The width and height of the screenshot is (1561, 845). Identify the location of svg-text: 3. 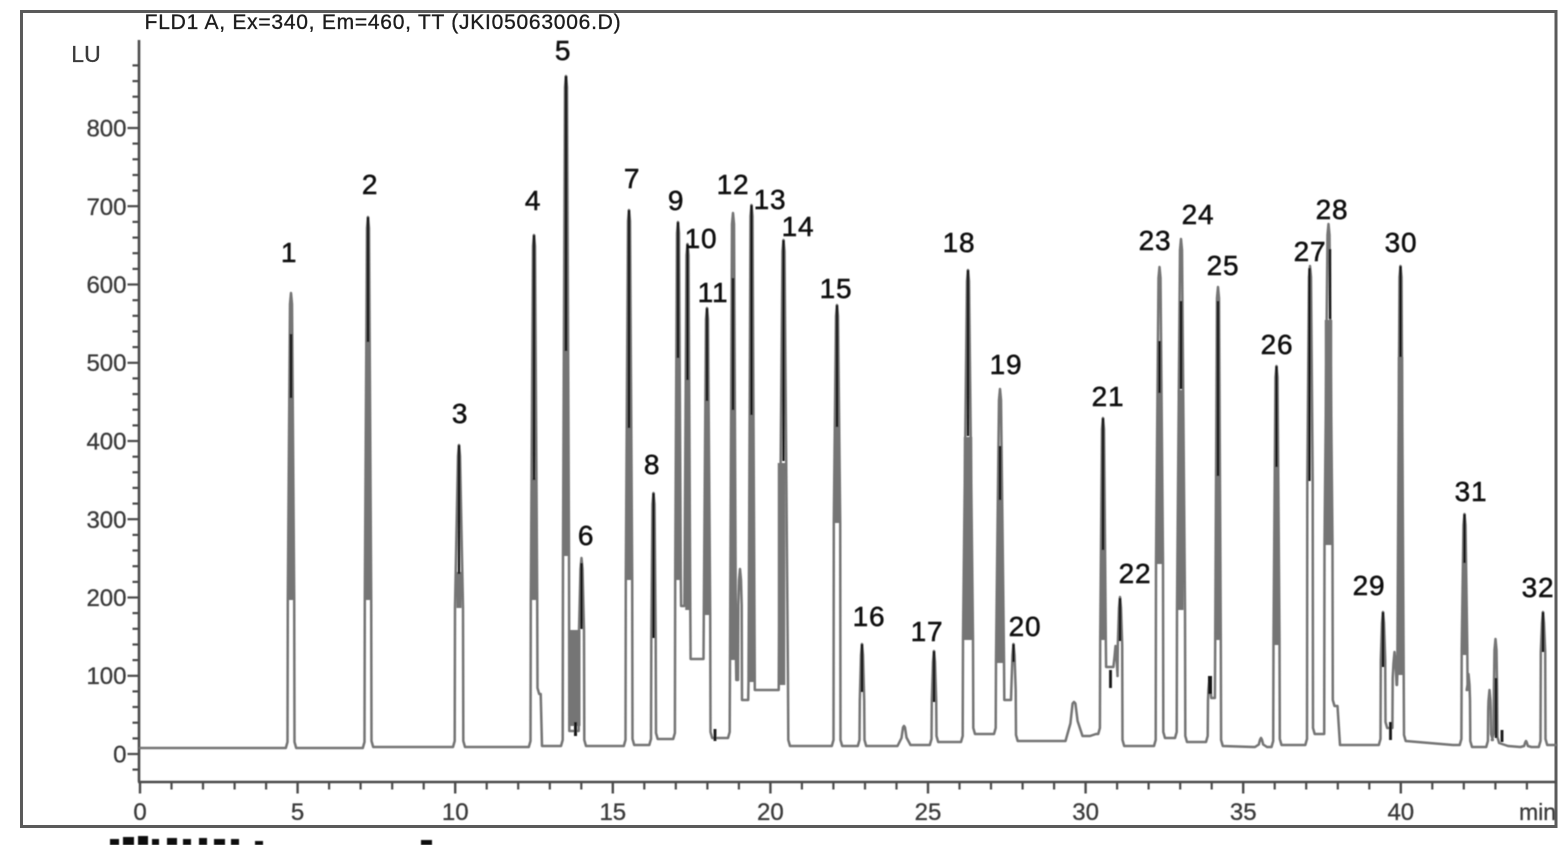
(460, 413).